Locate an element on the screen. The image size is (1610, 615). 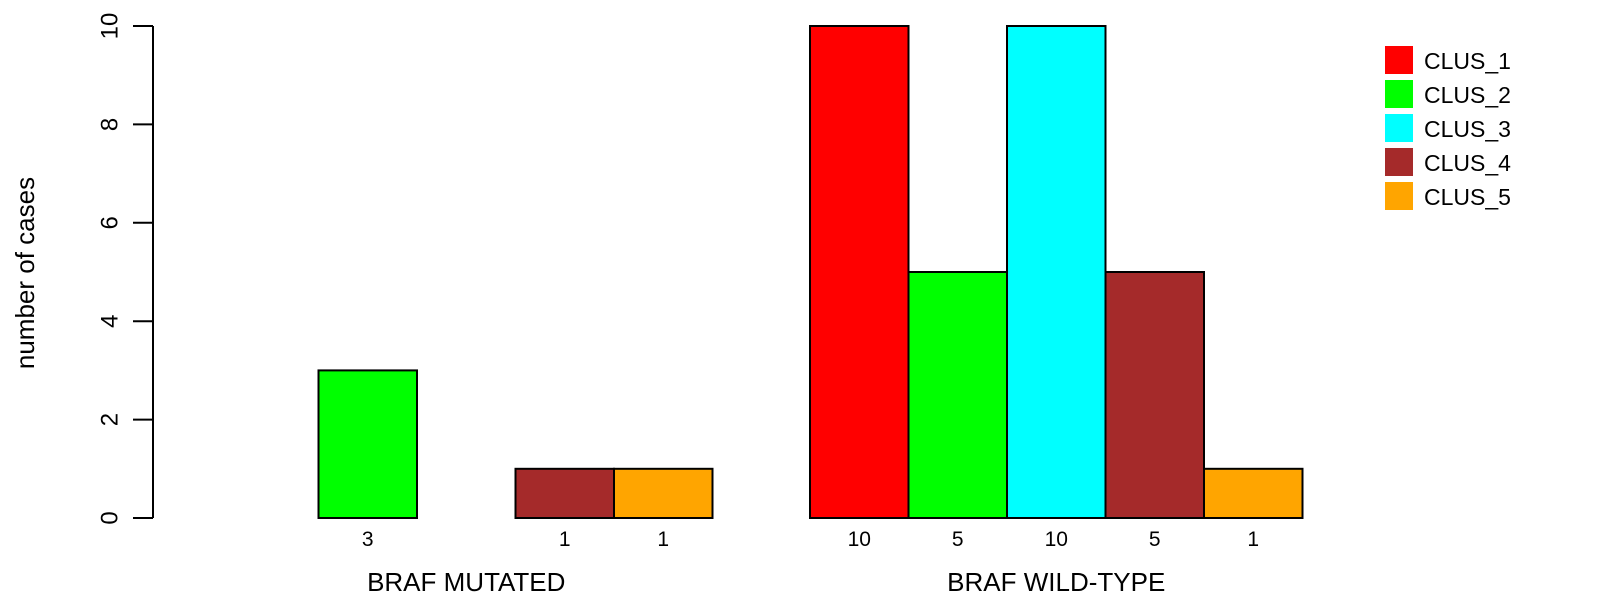
y-tick-label: 0 is located at coordinates (109, 517).